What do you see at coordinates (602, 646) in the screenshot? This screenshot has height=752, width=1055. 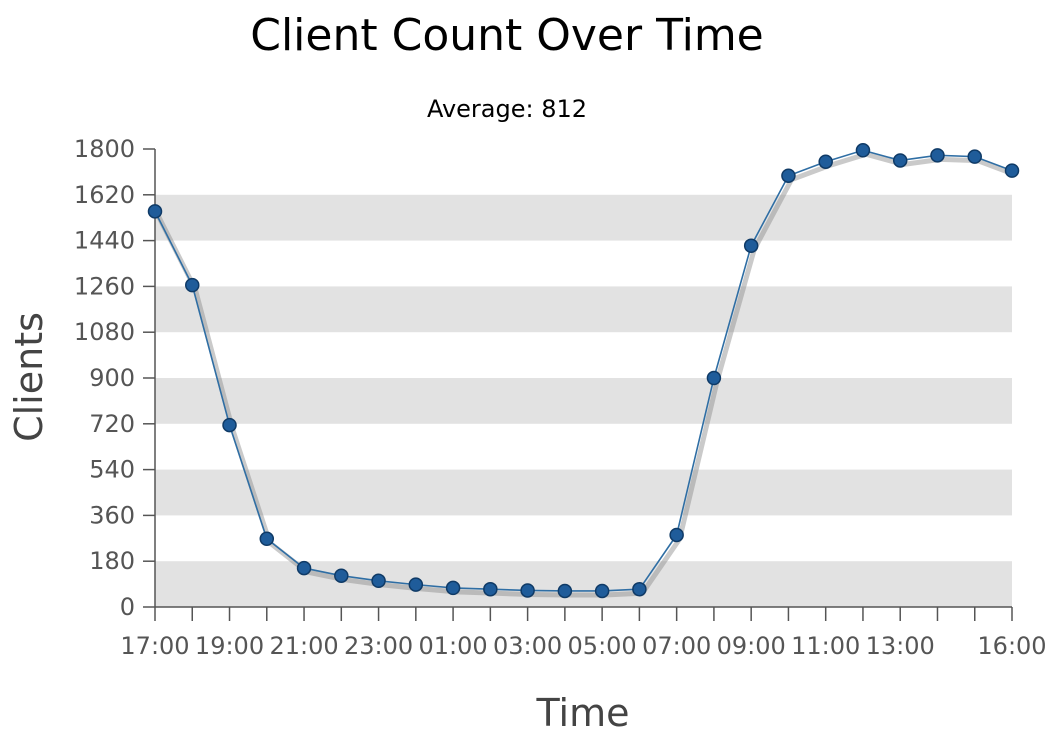 I see `x-tick-label: 05:00` at bounding box center [602, 646].